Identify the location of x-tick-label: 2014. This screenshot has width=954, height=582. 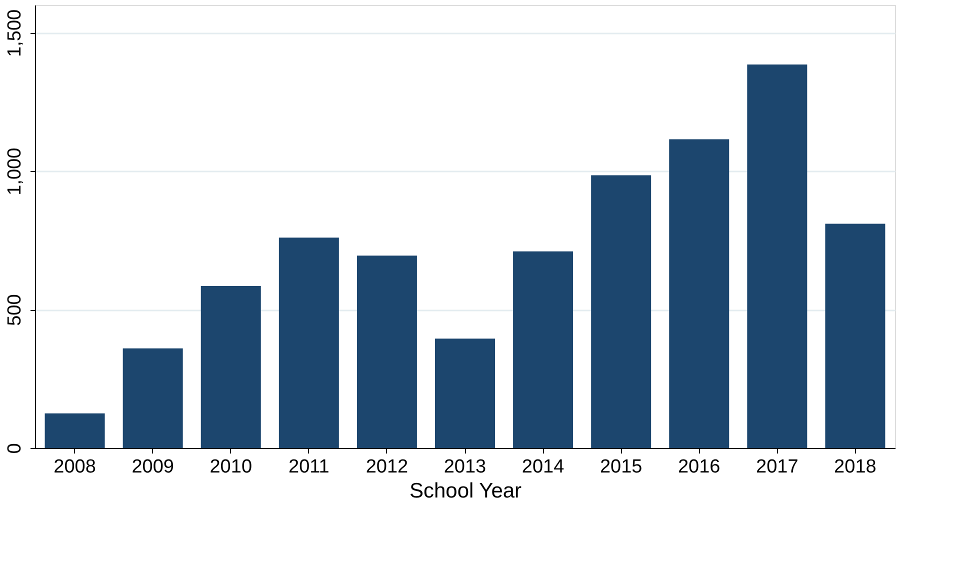
(543, 467).